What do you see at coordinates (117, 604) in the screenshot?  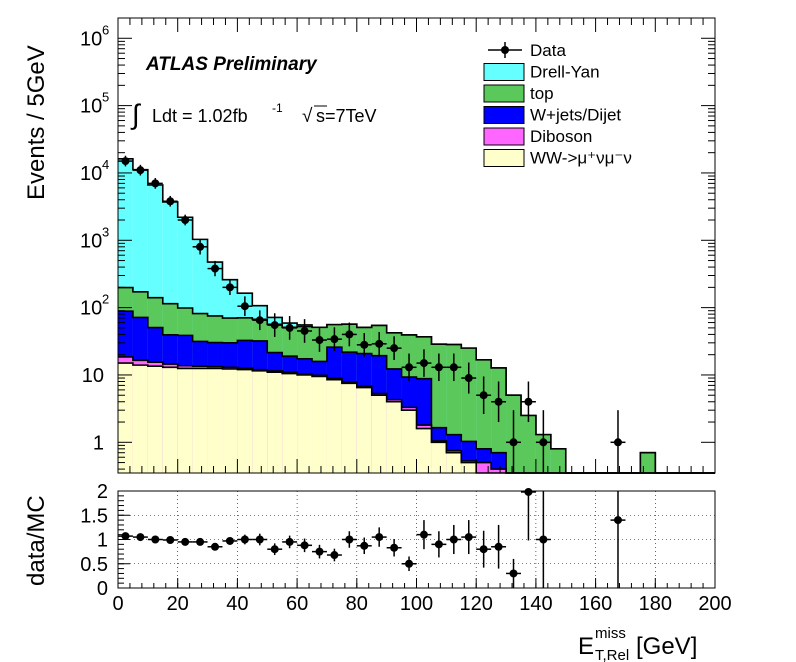 I see `x-tick-label: 0` at bounding box center [117, 604].